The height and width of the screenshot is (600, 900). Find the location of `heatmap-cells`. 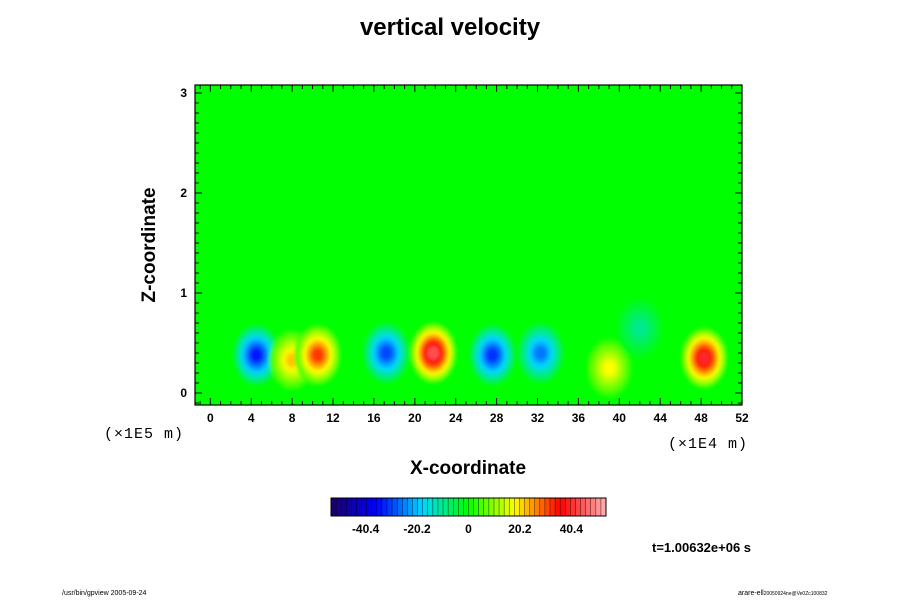

heatmap-cells is located at coordinates (480, 348).